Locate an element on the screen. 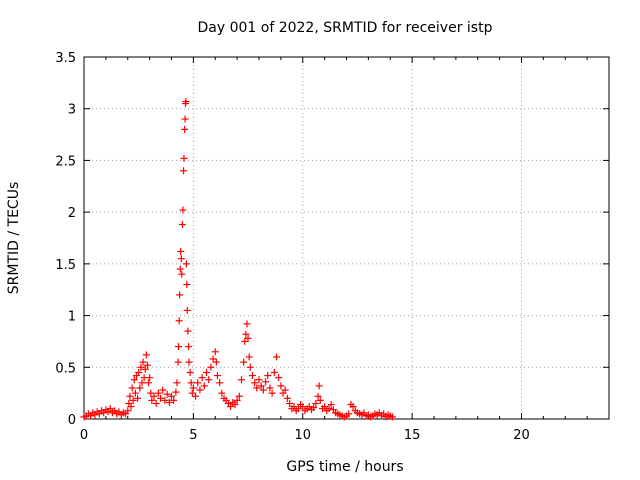 The height and width of the screenshot is (480, 640). y-axis-label: SRMTID / TECUs is located at coordinates (14, 238).